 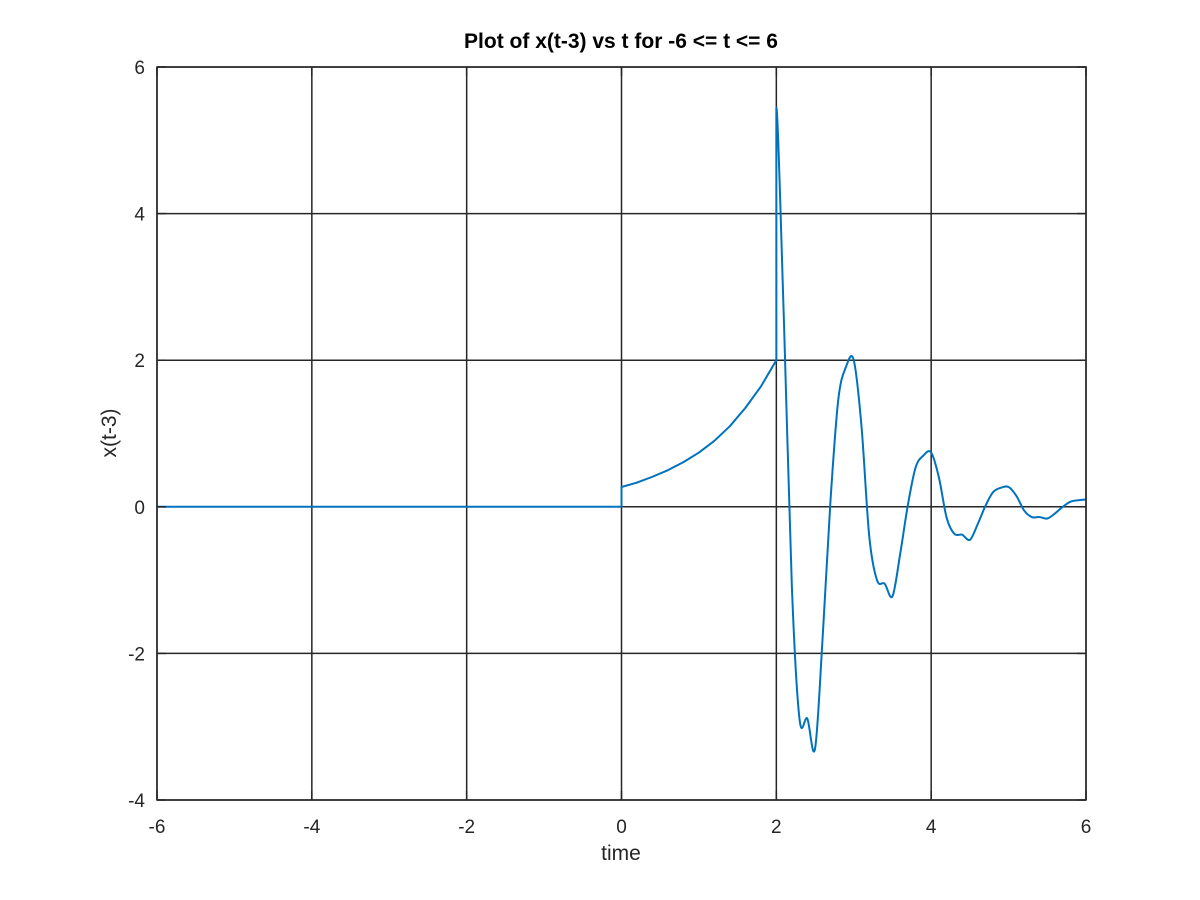 I want to click on y-tick-label: 4, so click(x=139, y=215).